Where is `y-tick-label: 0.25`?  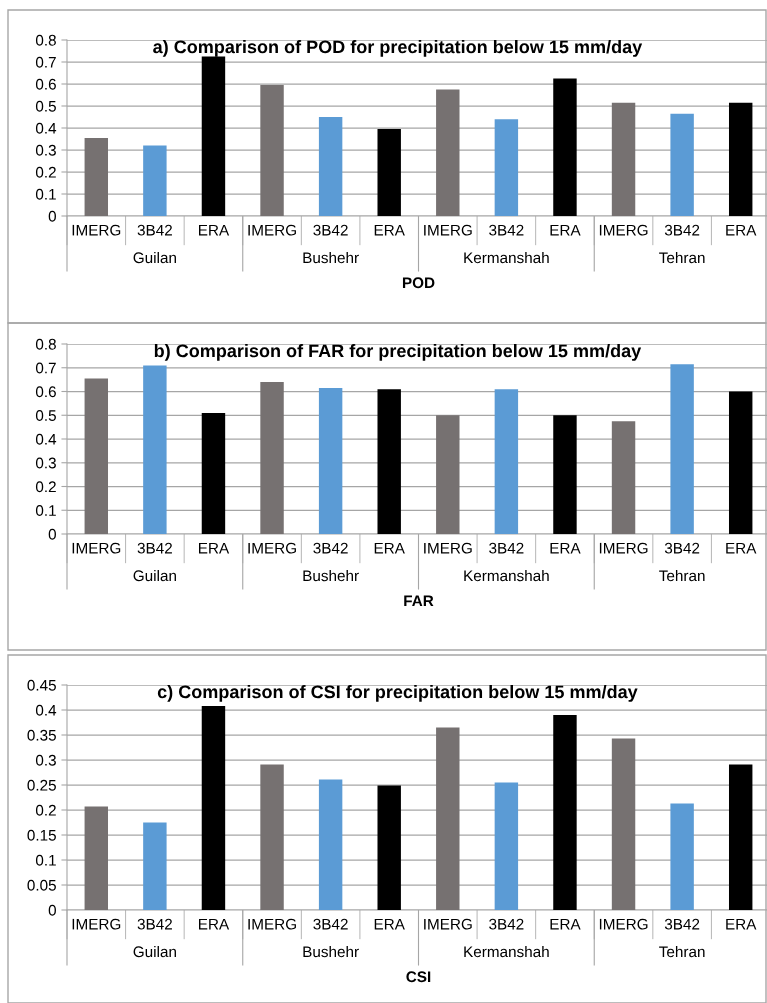
y-tick-label: 0.25 is located at coordinates (41, 785).